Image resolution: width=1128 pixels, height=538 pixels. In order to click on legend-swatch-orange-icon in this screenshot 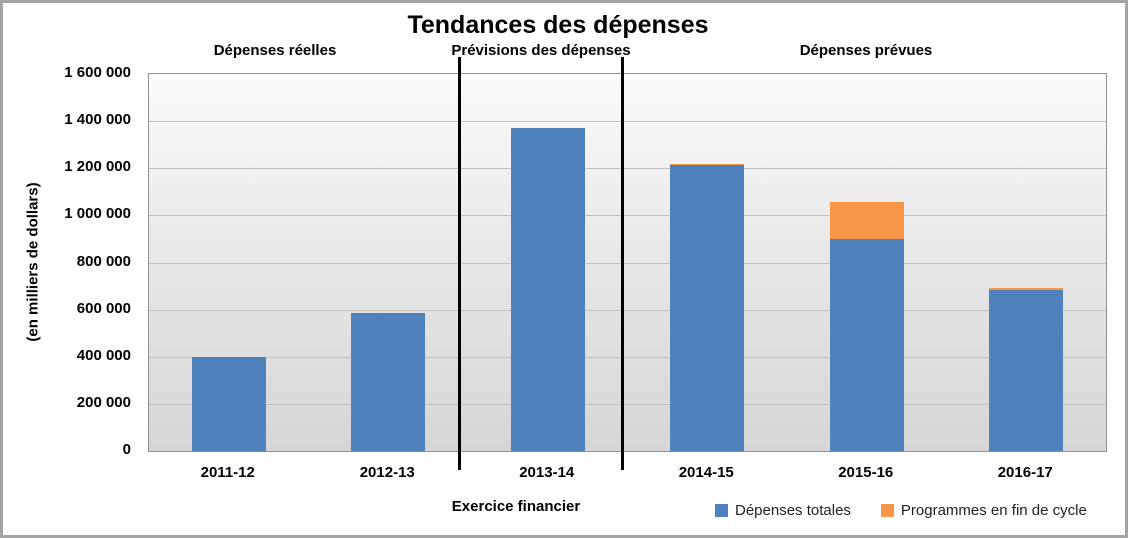, I will do `click(887, 510)`.